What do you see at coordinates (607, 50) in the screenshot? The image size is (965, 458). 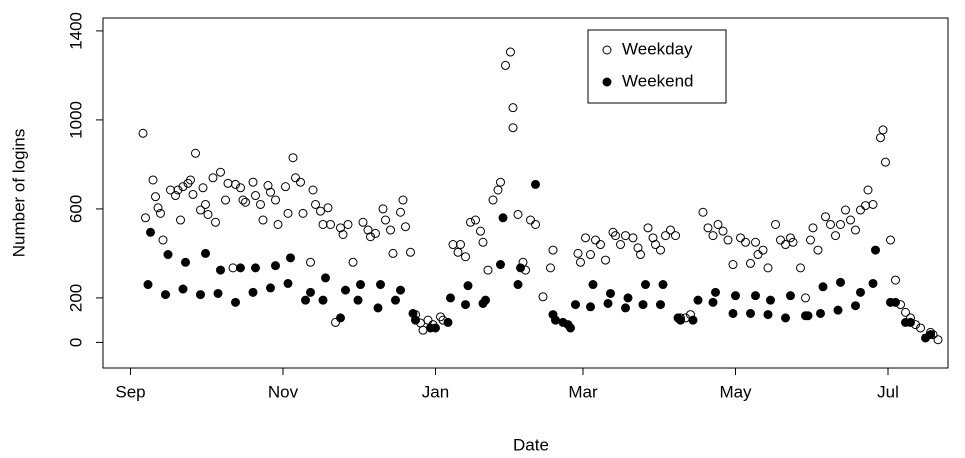 I see `legend-marker` at bounding box center [607, 50].